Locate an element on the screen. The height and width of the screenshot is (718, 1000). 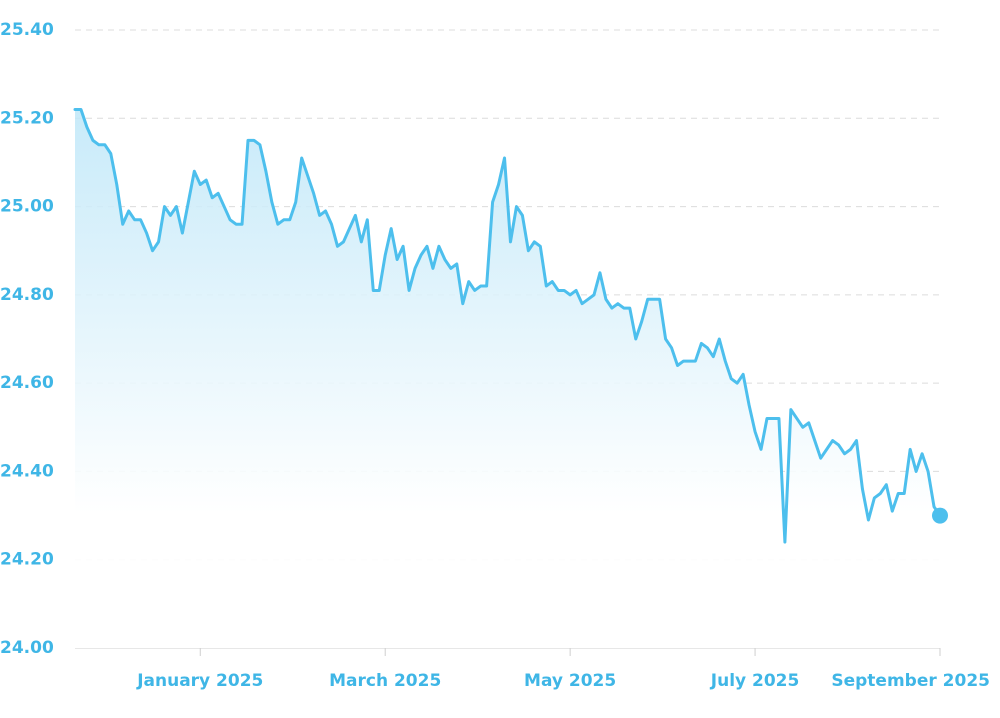
end-marker is located at coordinates (940, 515).